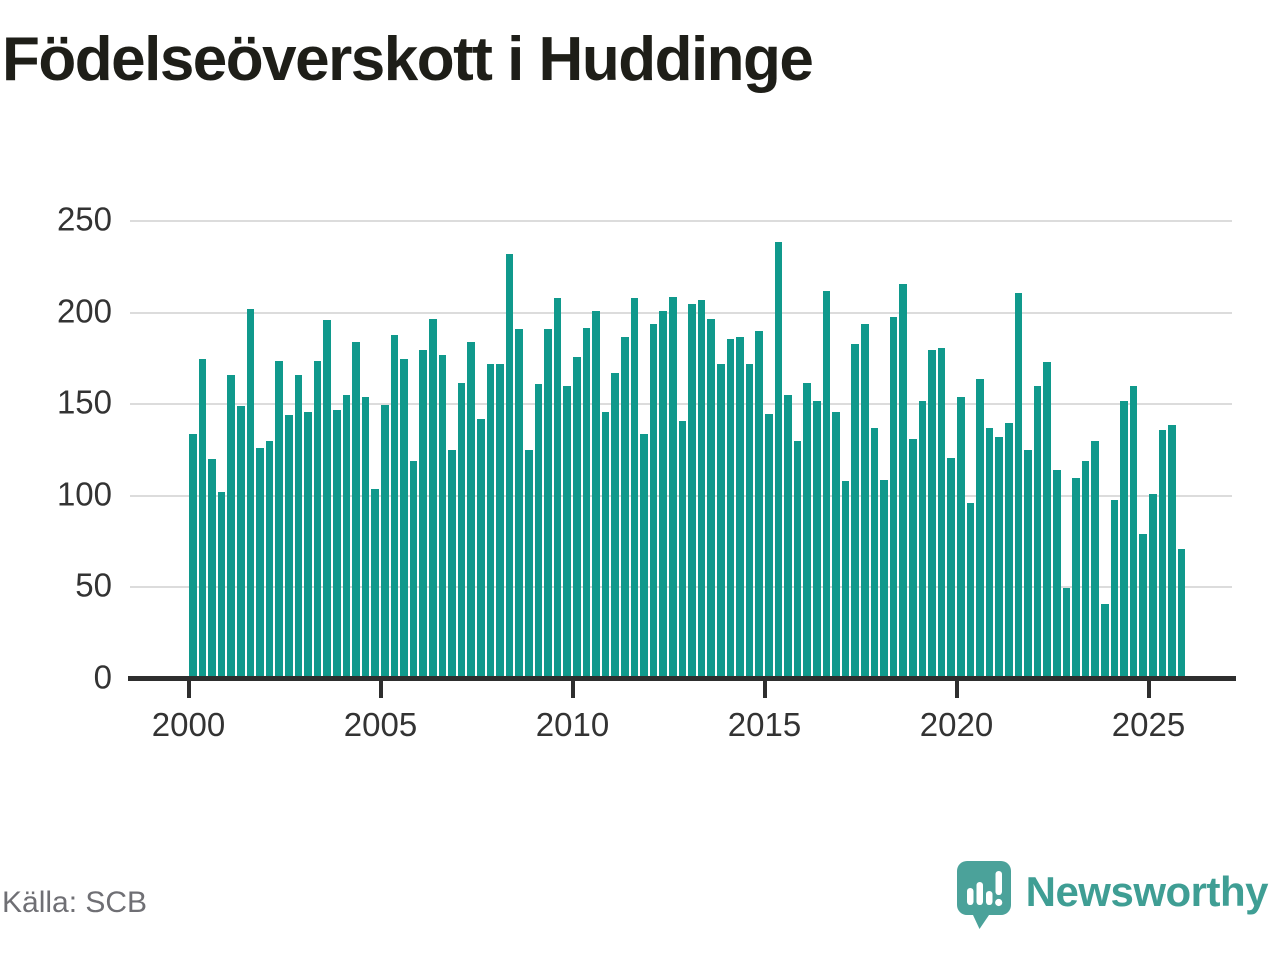 The height and width of the screenshot is (960, 1280). I want to click on x-axis-line, so click(682, 678).